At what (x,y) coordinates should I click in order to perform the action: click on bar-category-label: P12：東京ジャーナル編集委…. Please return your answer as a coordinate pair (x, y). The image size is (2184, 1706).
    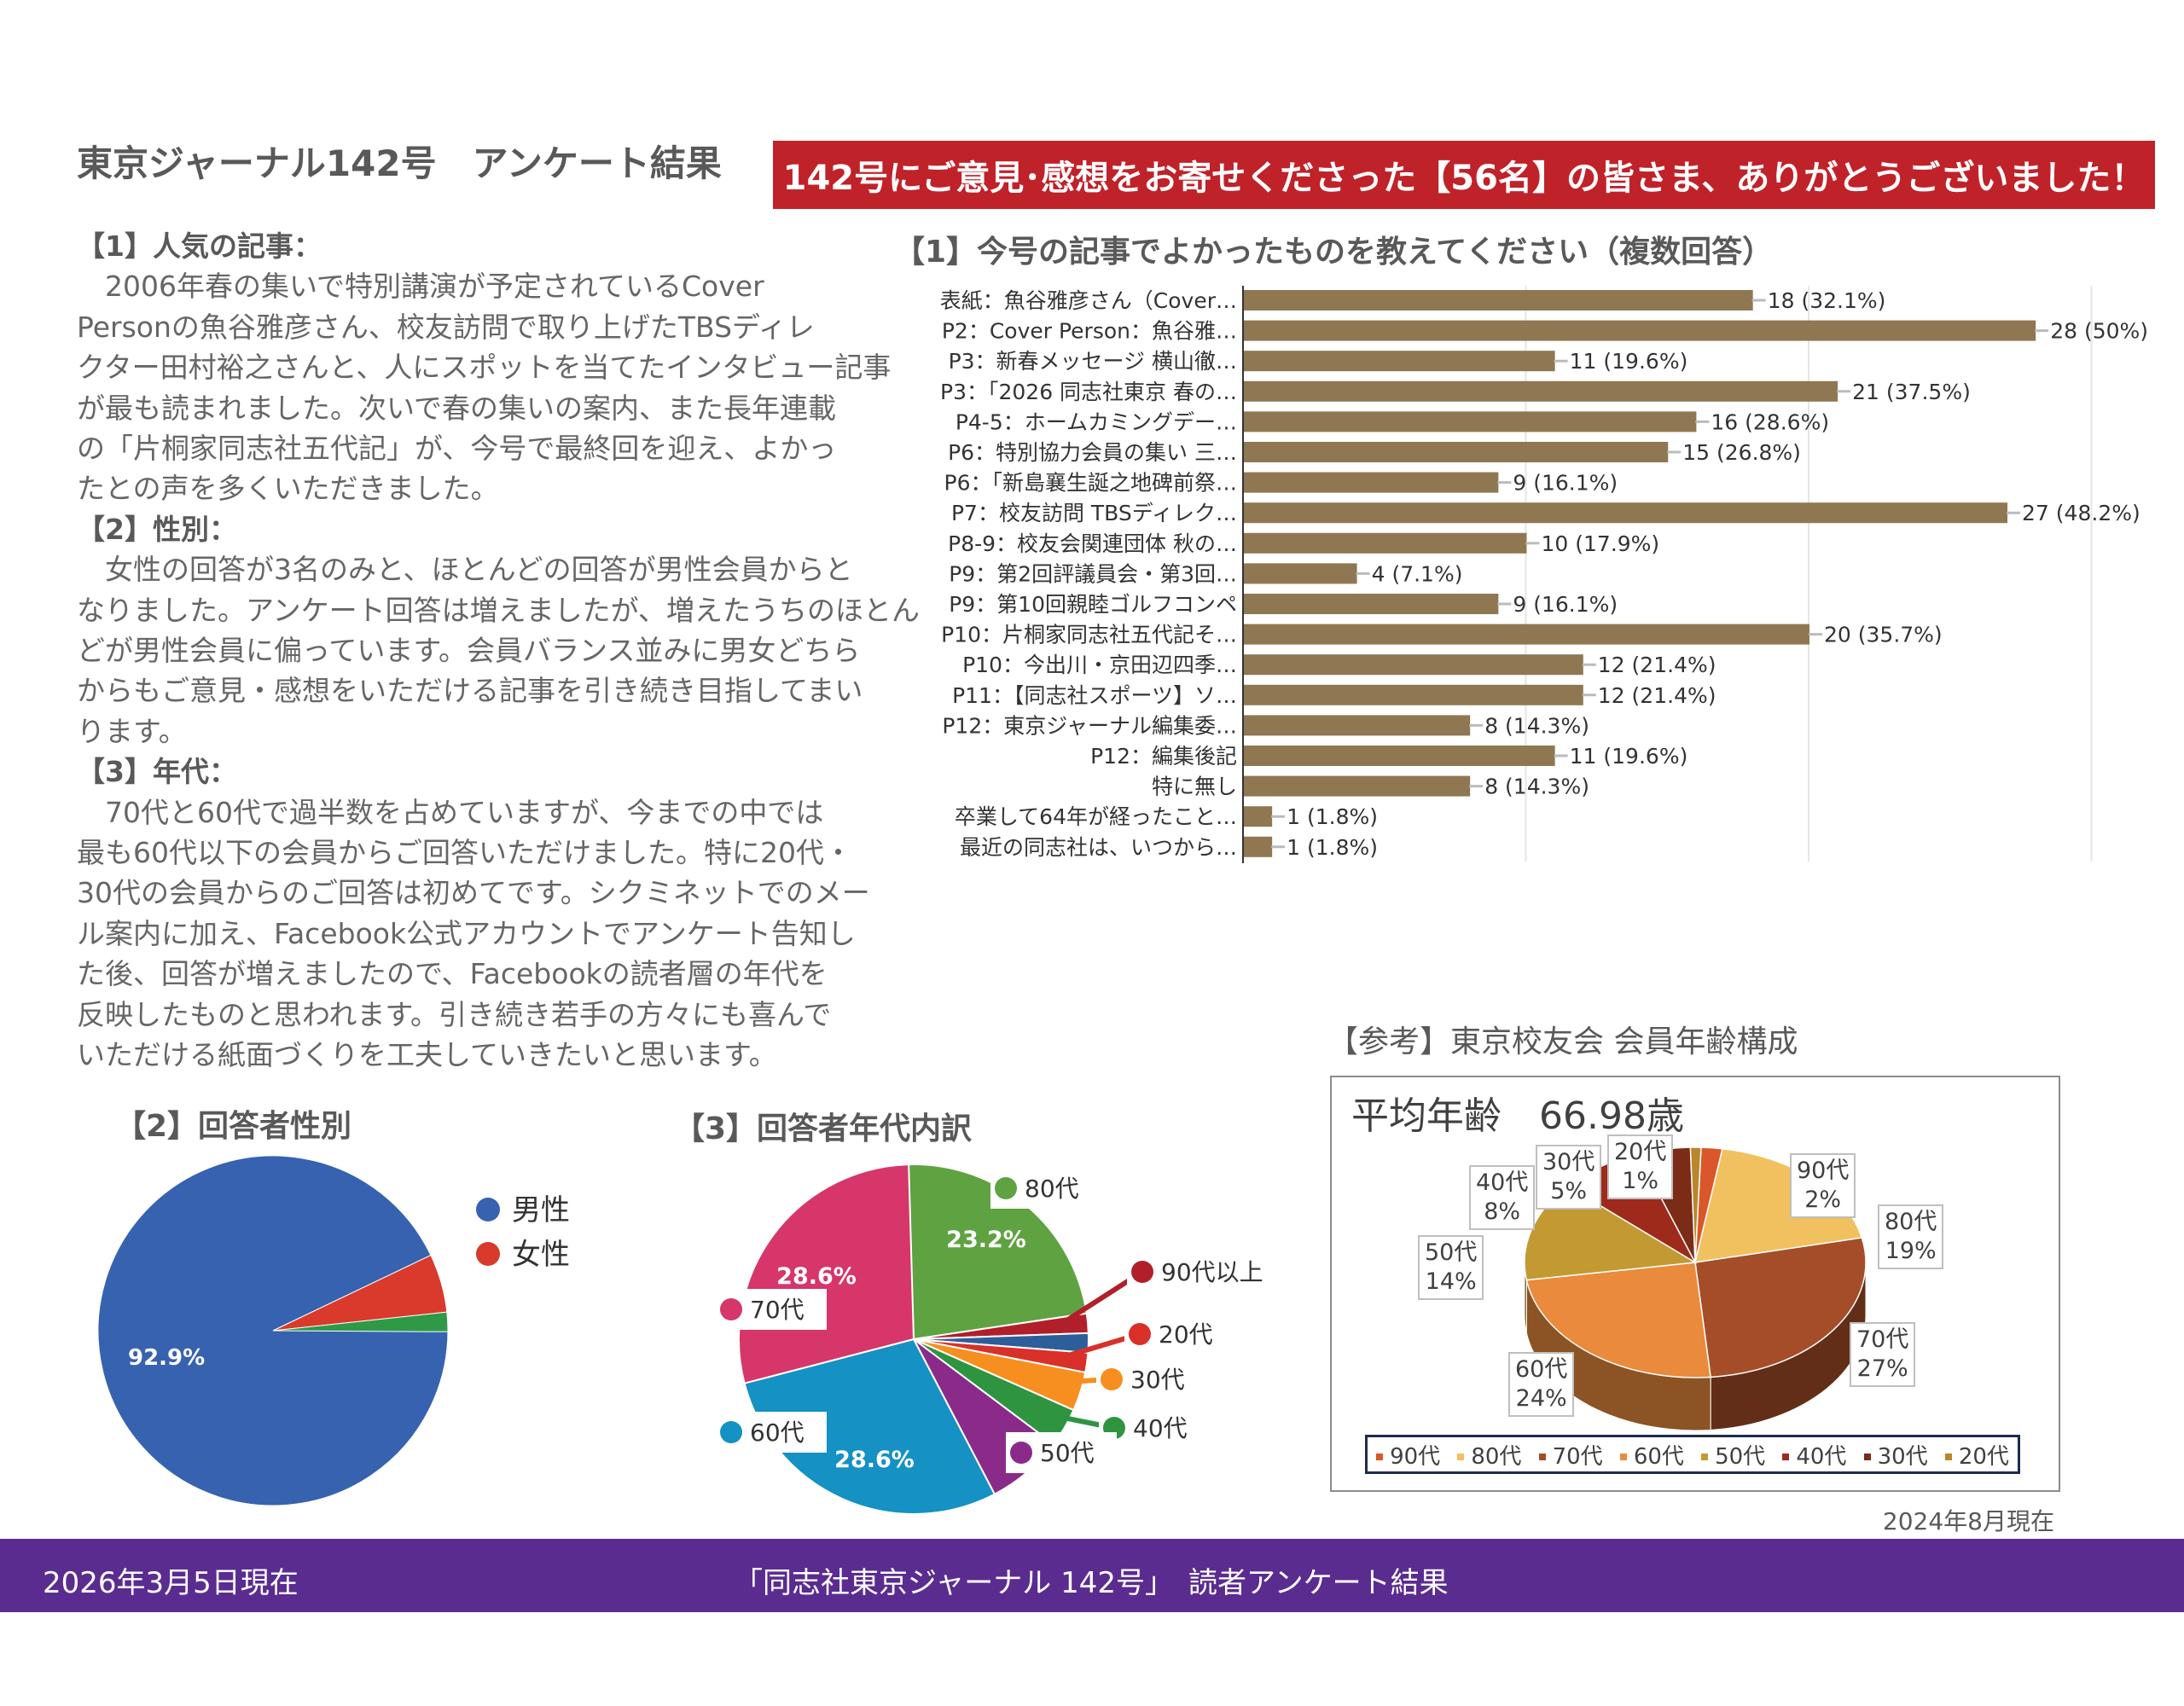
    Looking at the image, I should click on (1090, 725).